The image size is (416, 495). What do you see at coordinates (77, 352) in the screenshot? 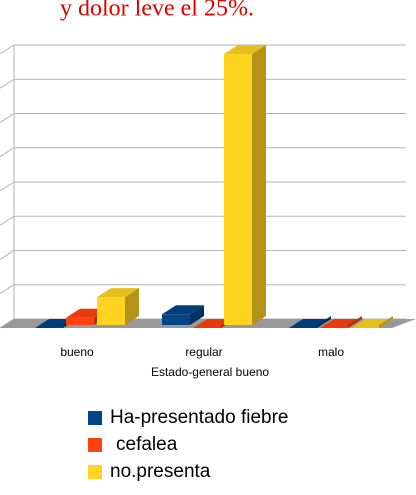
I see `x-tick-label: bueno` at bounding box center [77, 352].